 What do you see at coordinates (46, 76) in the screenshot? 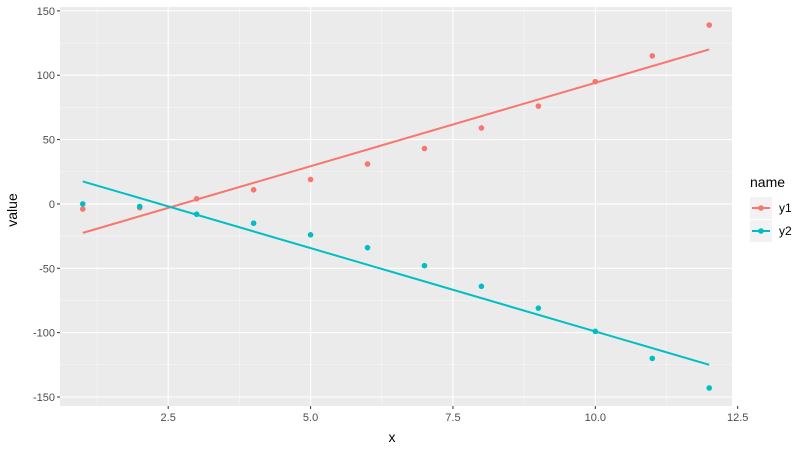
I see `y-tick-label: 100` at bounding box center [46, 76].